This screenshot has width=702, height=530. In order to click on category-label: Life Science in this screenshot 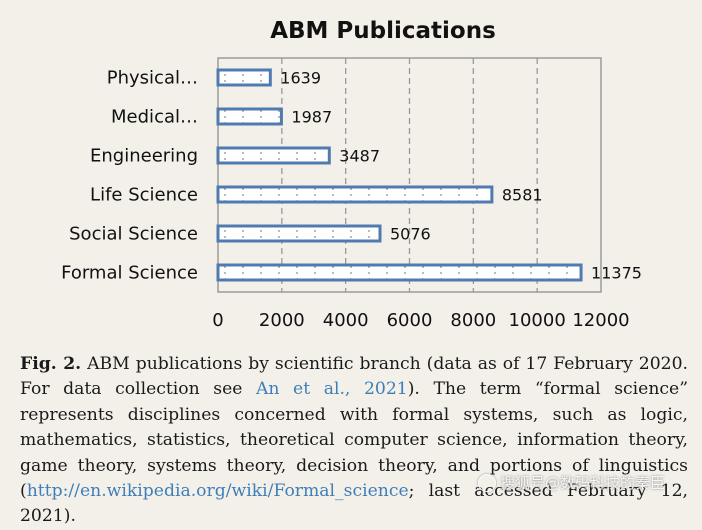, I will do `click(144, 195)`.